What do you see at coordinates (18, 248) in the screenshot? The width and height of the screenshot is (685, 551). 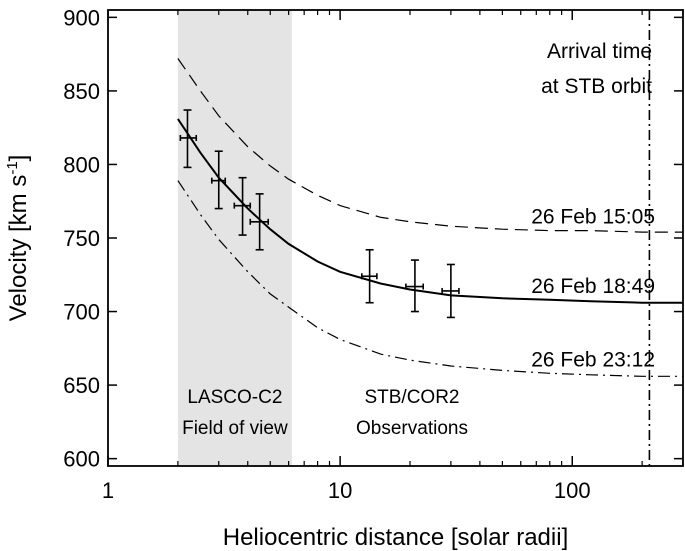 I see `y-axis-title-main: Velocity [km s` at bounding box center [18, 248].